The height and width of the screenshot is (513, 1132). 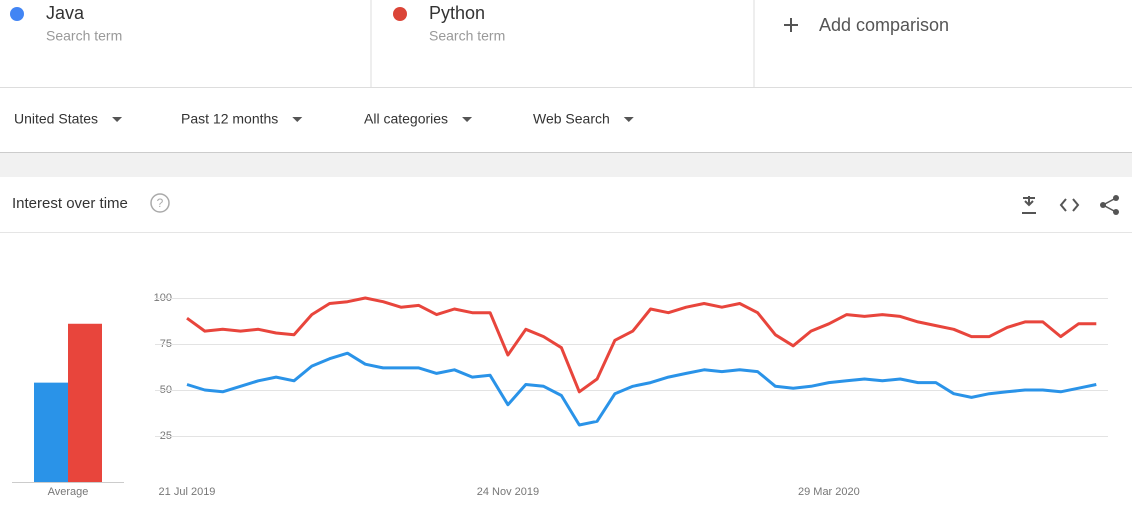 What do you see at coordinates (508, 492) in the screenshot?
I see `x-tick-label: 24 Nov 2019` at bounding box center [508, 492].